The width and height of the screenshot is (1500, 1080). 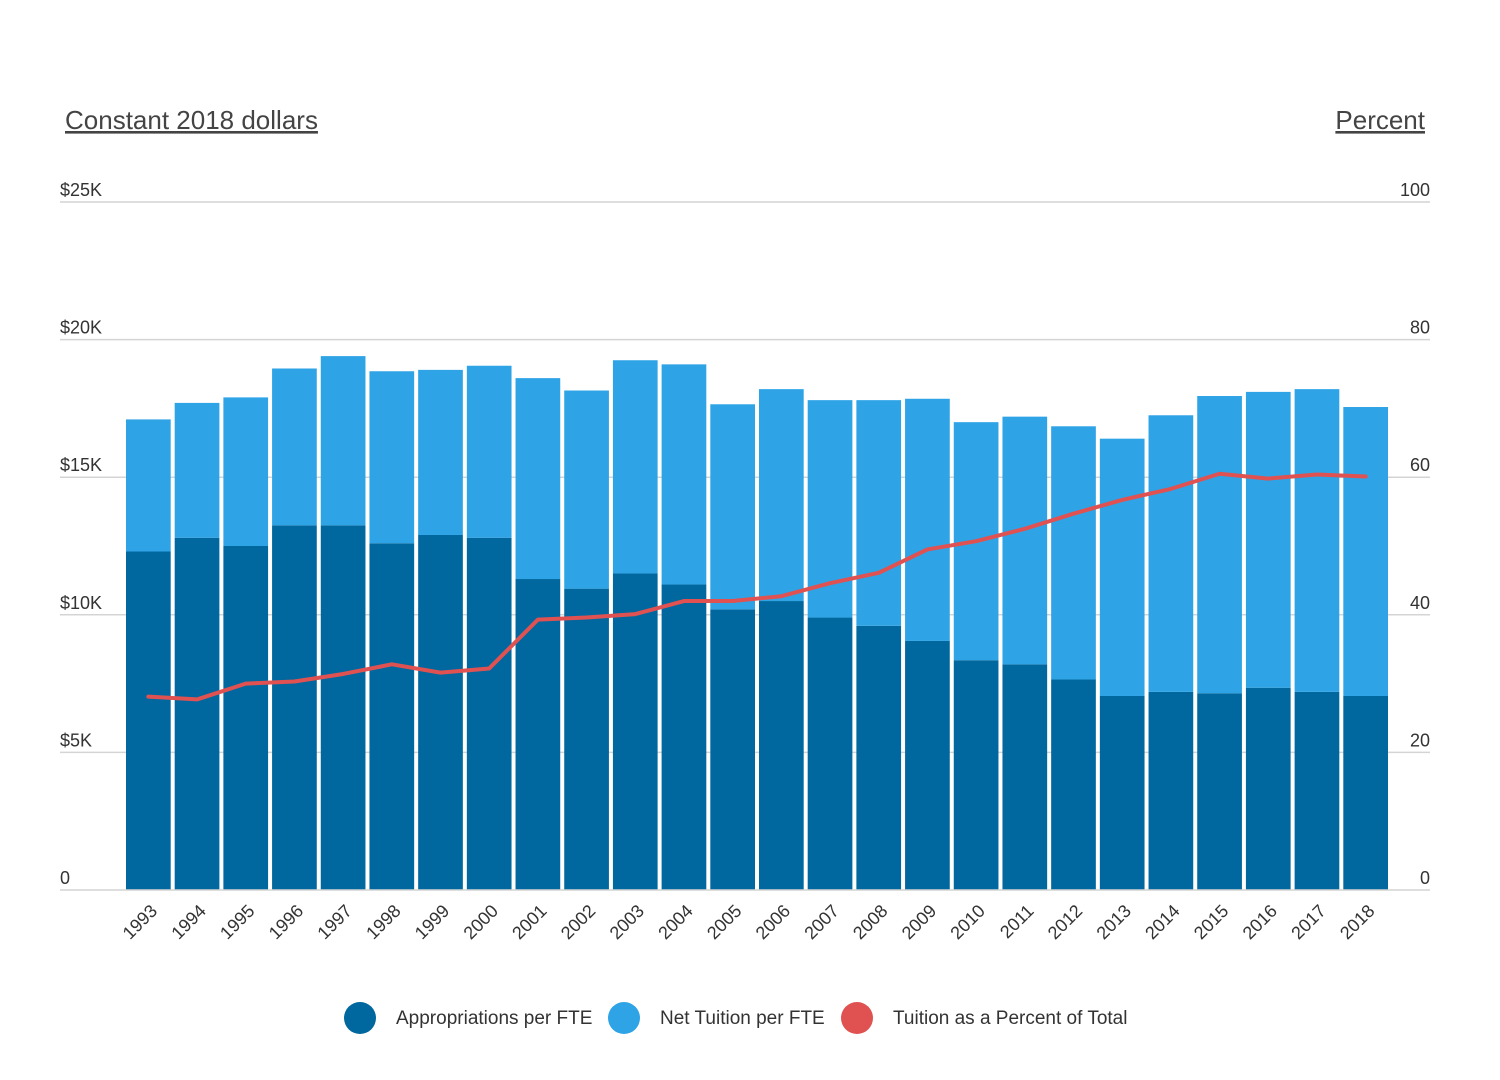 I want to click on x-tick-label: 2015, so click(x=1211, y=922).